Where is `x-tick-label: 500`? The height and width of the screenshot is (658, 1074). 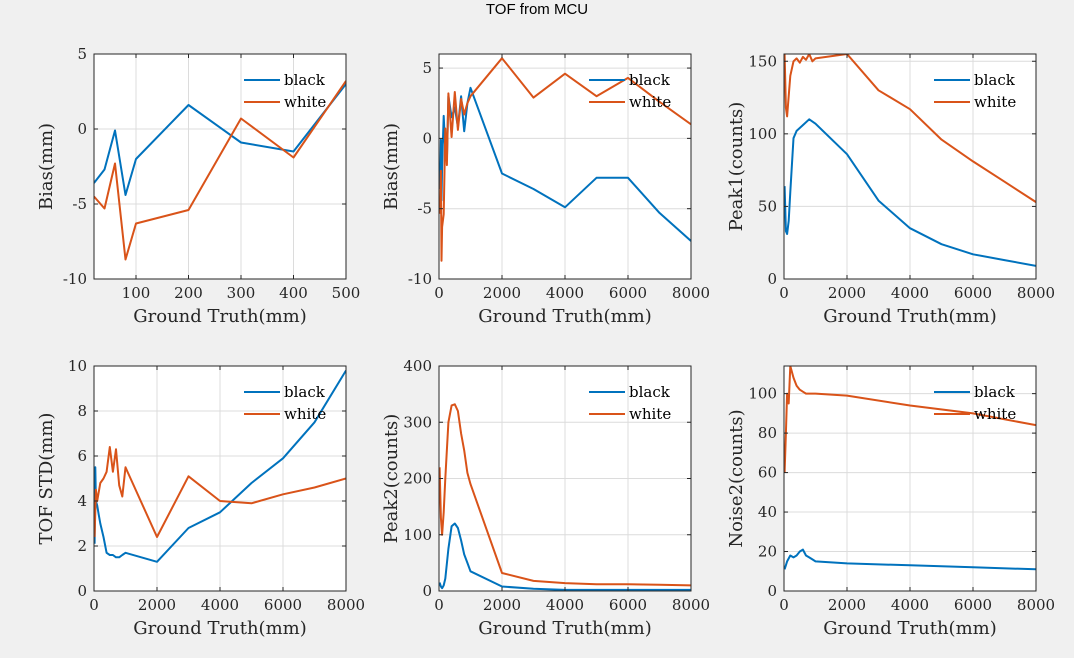
x-tick-label: 500 is located at coordinates (346, 293).